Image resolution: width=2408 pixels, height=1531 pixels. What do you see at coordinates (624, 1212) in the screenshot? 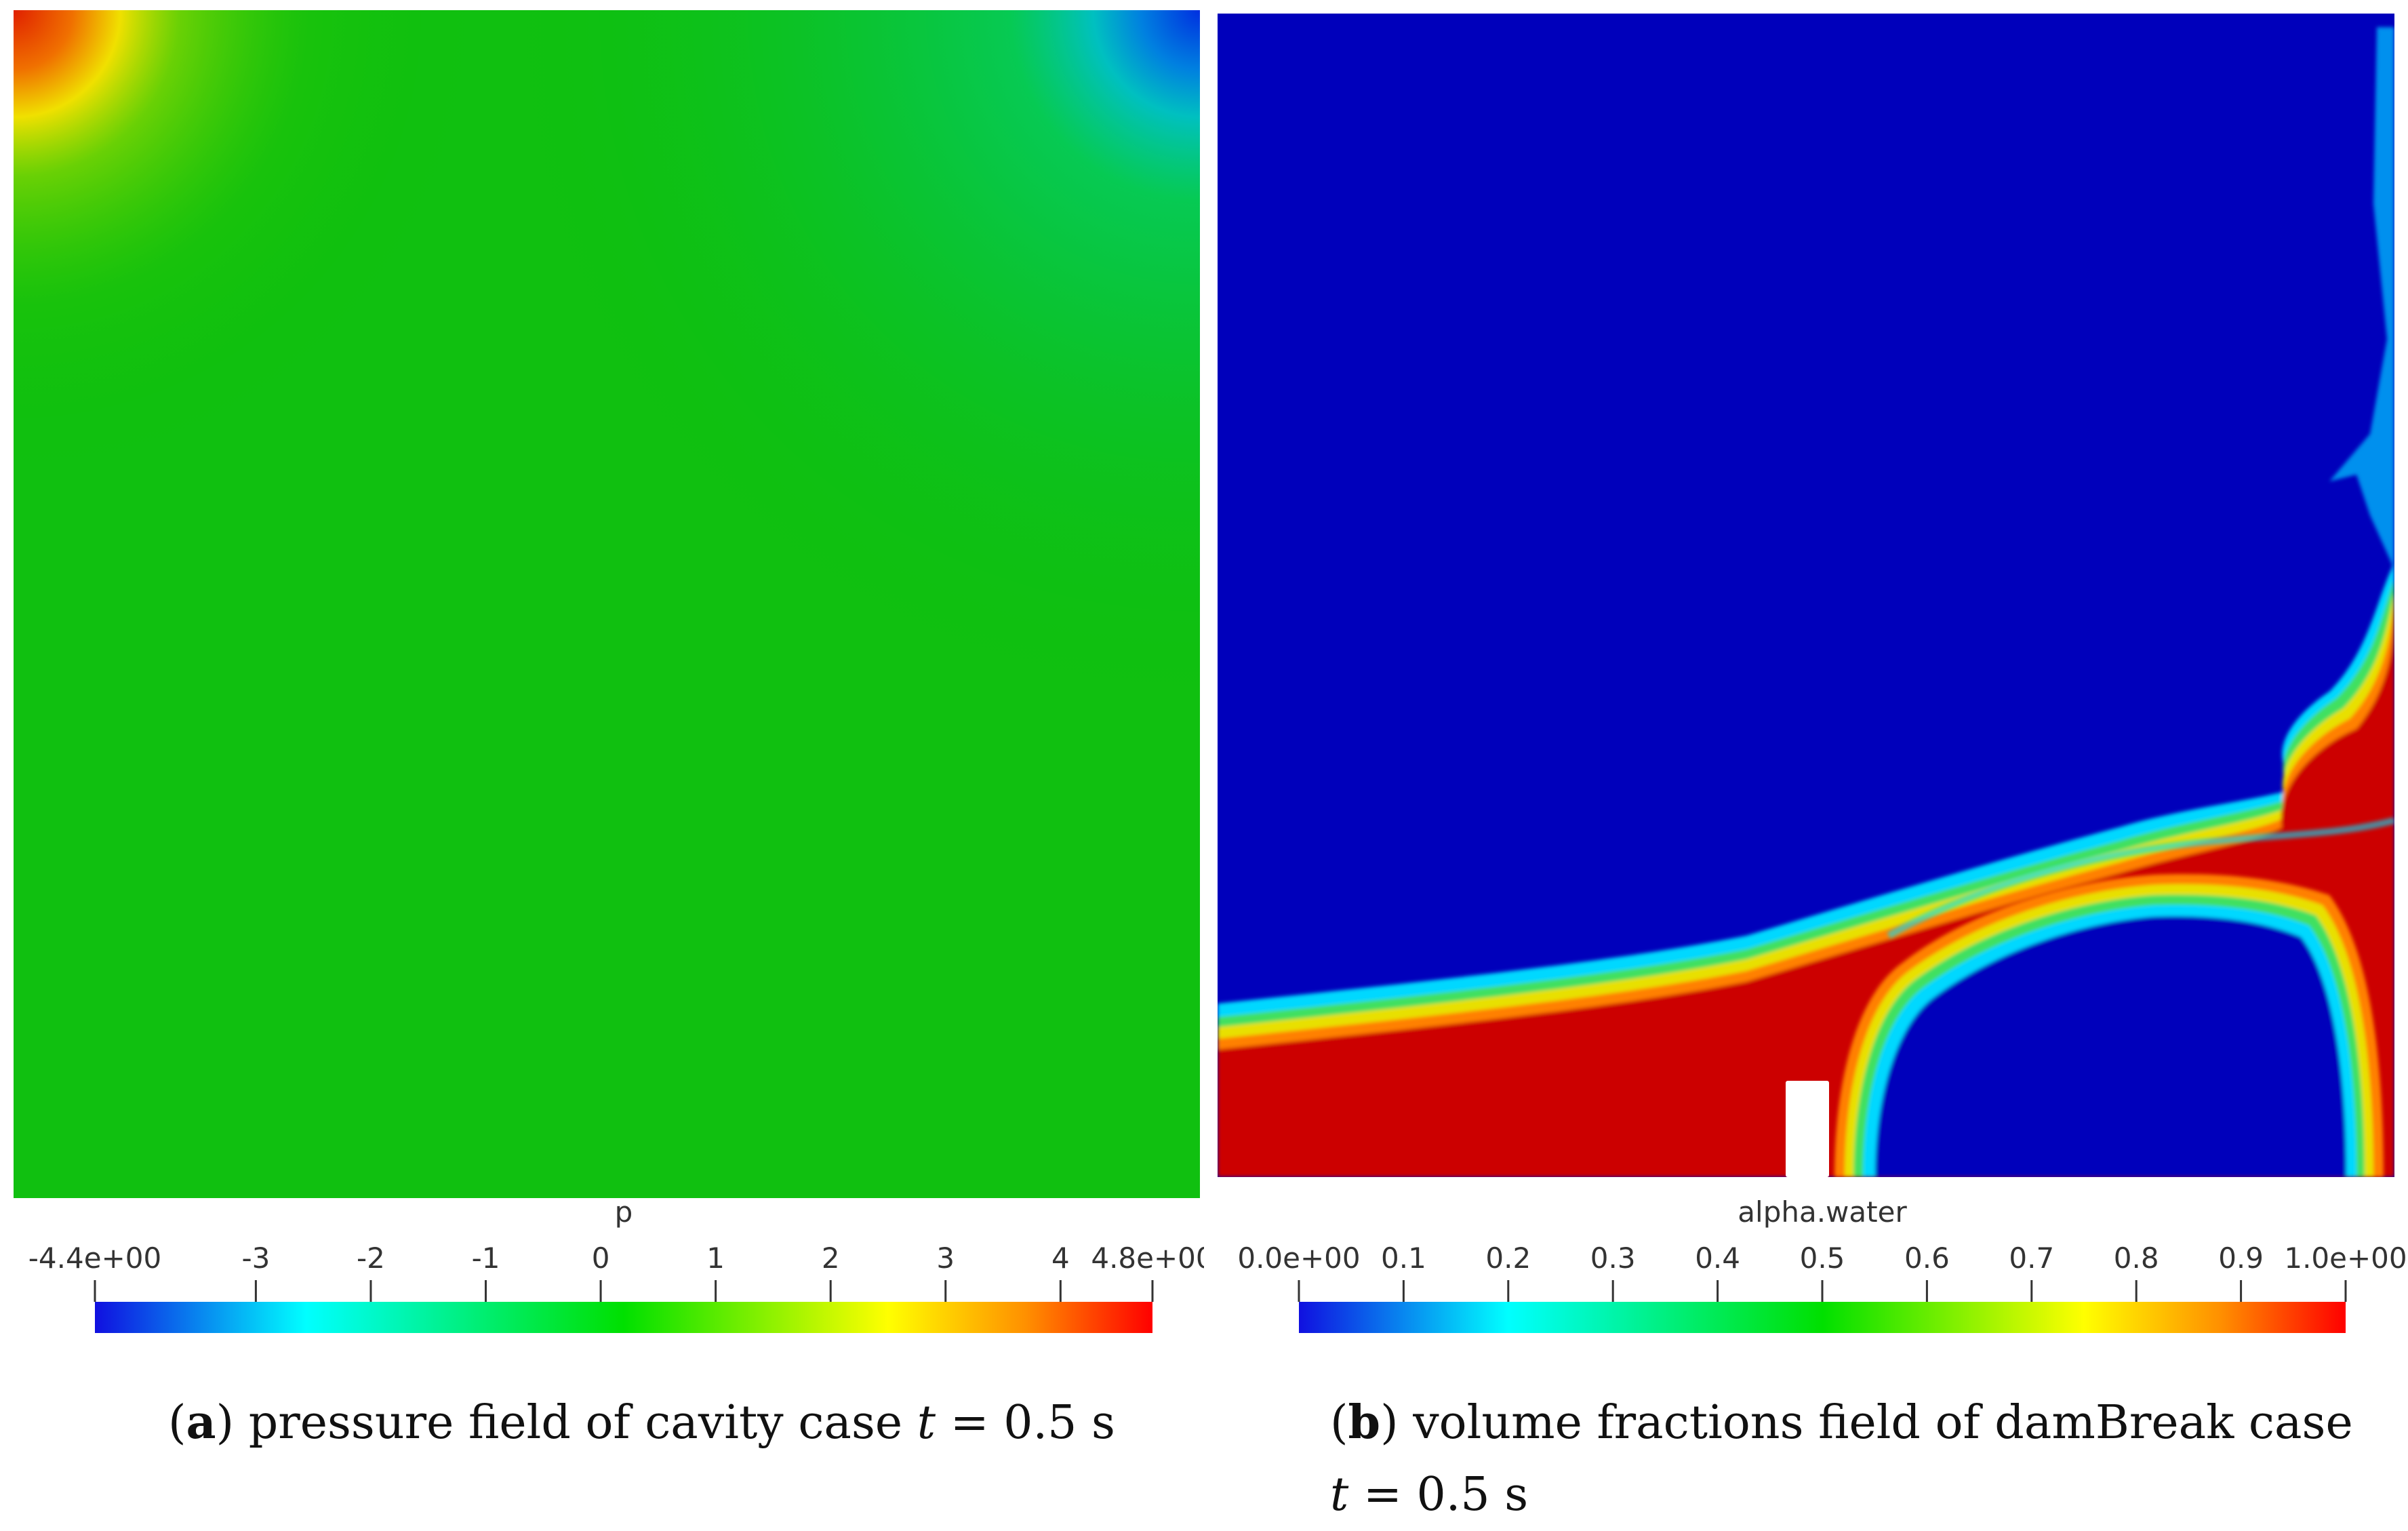
I see `pressure-colorbar-title: p` at bounding box center [624, 1212].